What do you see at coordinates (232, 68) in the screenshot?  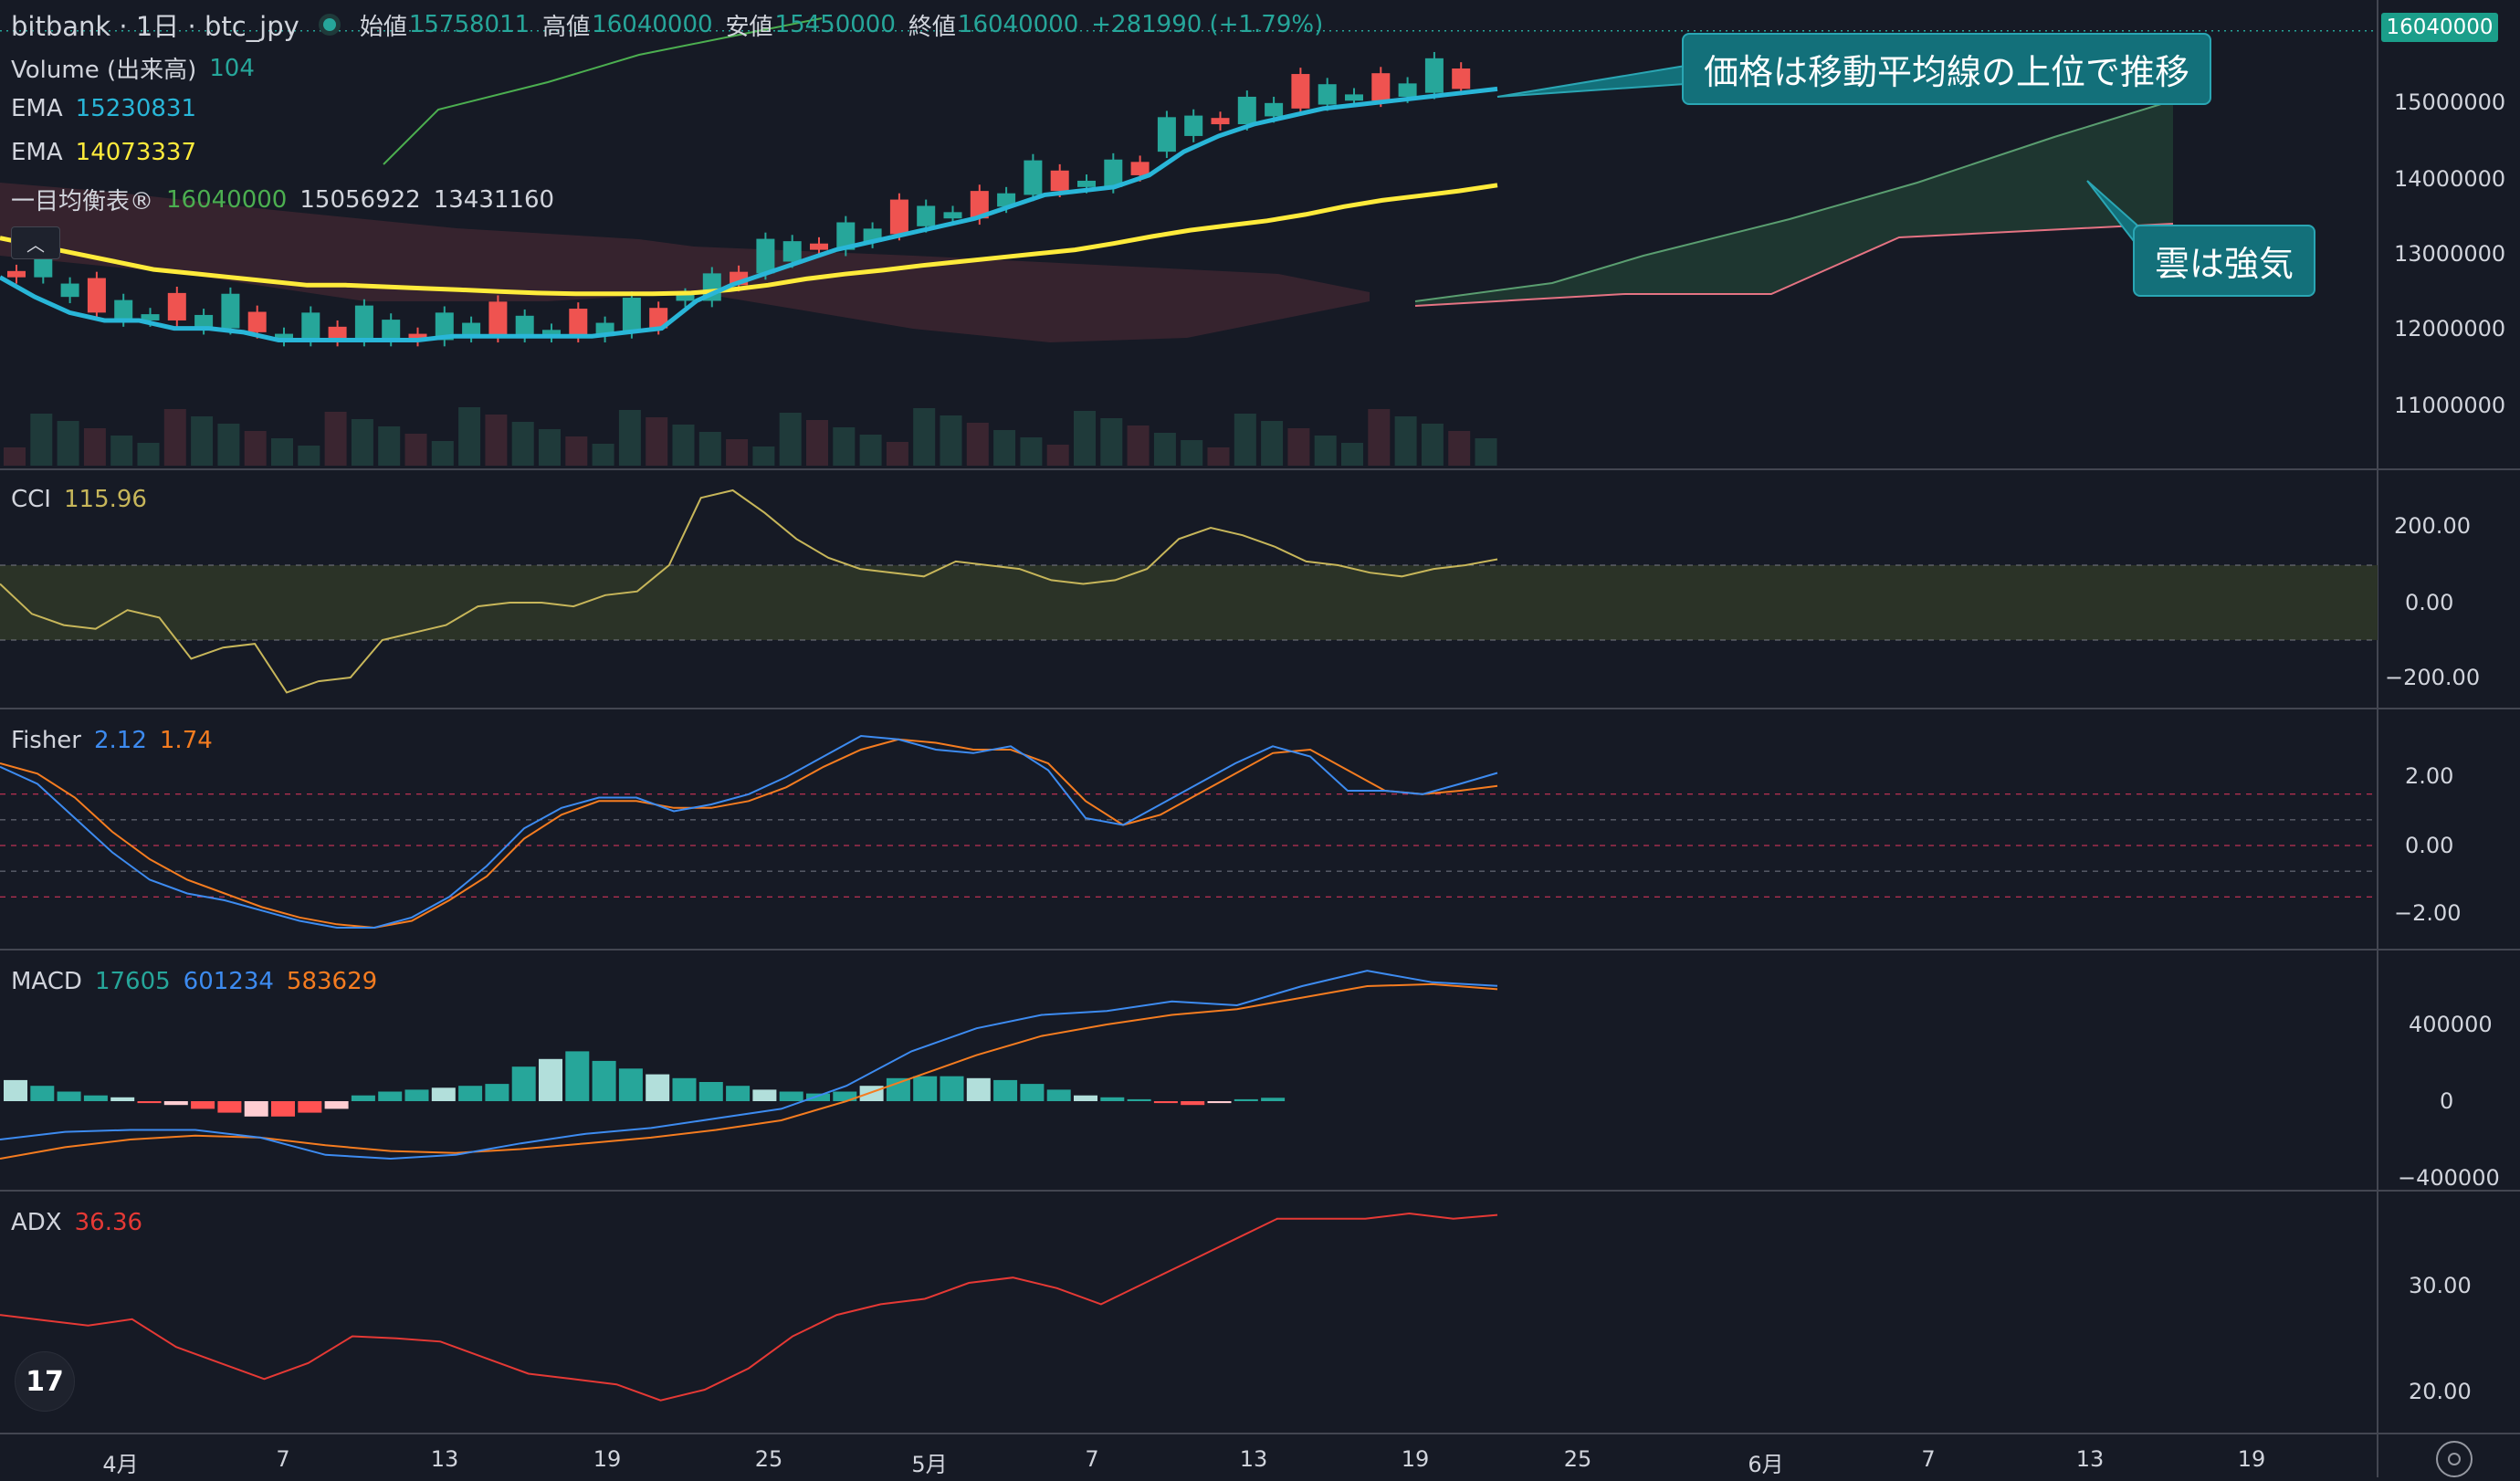 I see `volume-value: 104` at bounding box center [232, 68].